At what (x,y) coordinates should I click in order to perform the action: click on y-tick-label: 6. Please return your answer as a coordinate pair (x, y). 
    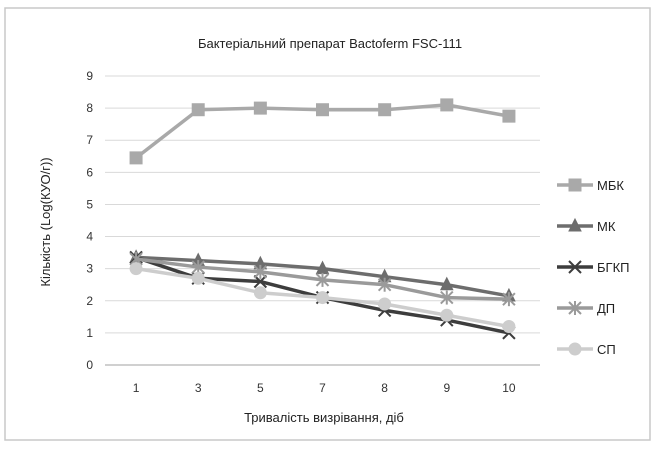
    Looking at the image, I should click on (89, 172).